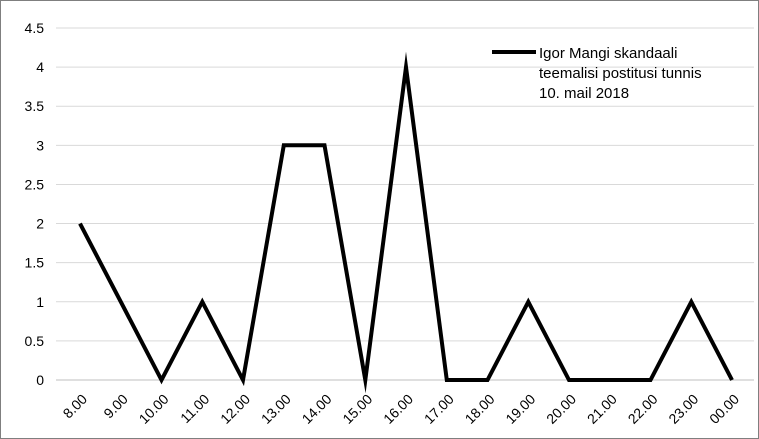  Describe the element at coordinates (724, 409) in the screenshot. I see `x-tick-label: 00.00` at that location.